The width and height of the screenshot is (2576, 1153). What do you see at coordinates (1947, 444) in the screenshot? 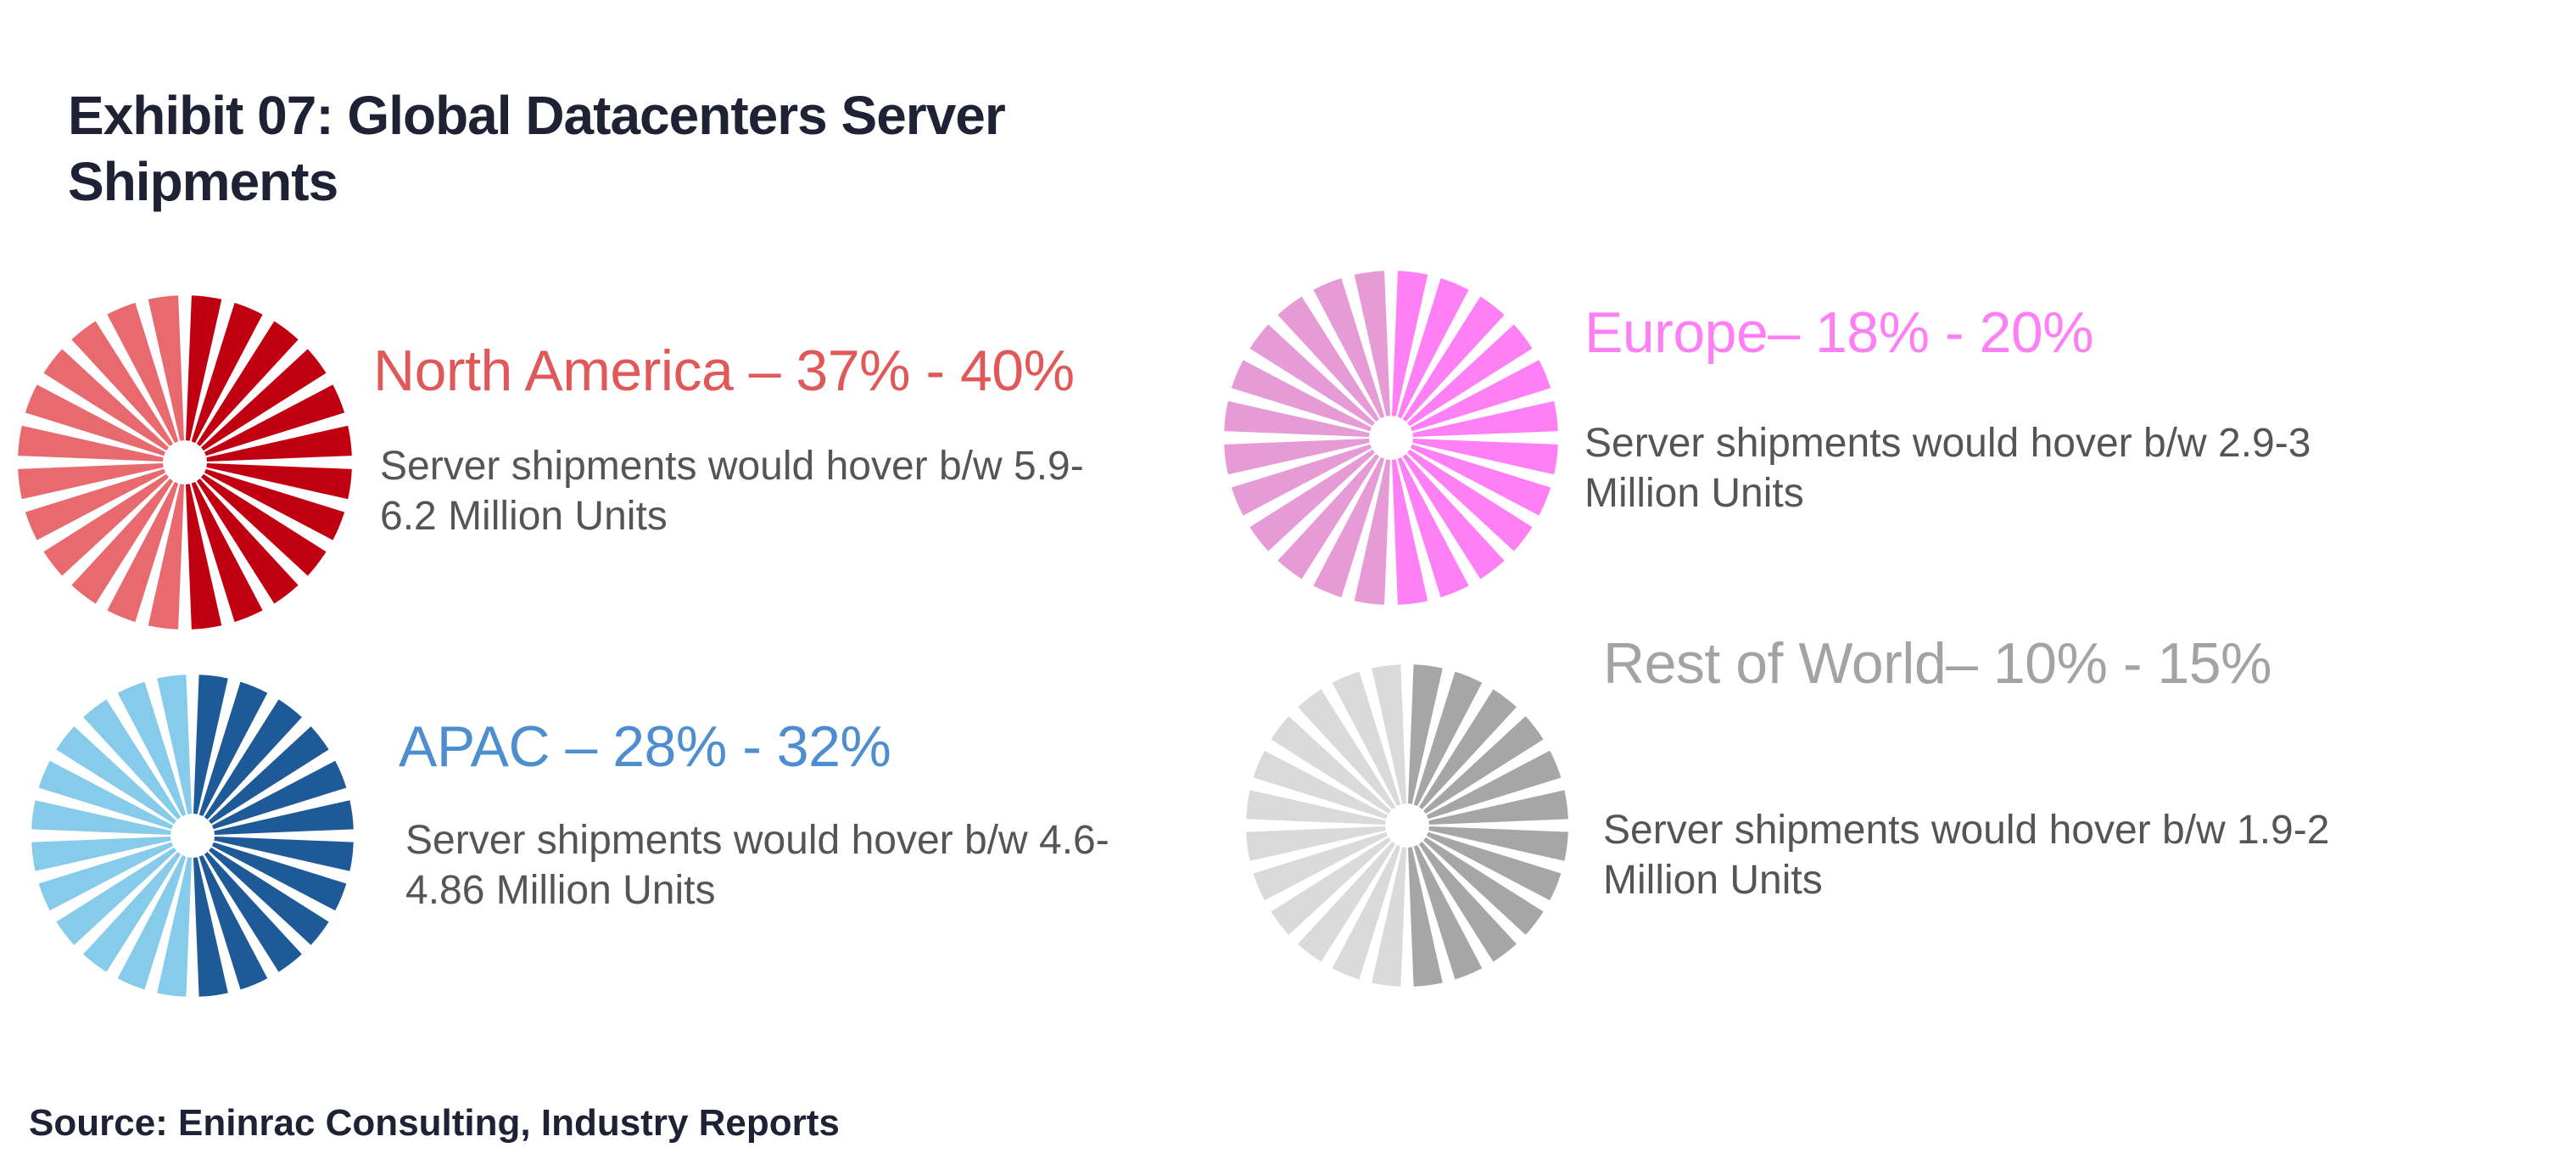
I see `description-europe-line1: Server shipments would hover b/w 2.9-3` at bounding box center [1947, 444].